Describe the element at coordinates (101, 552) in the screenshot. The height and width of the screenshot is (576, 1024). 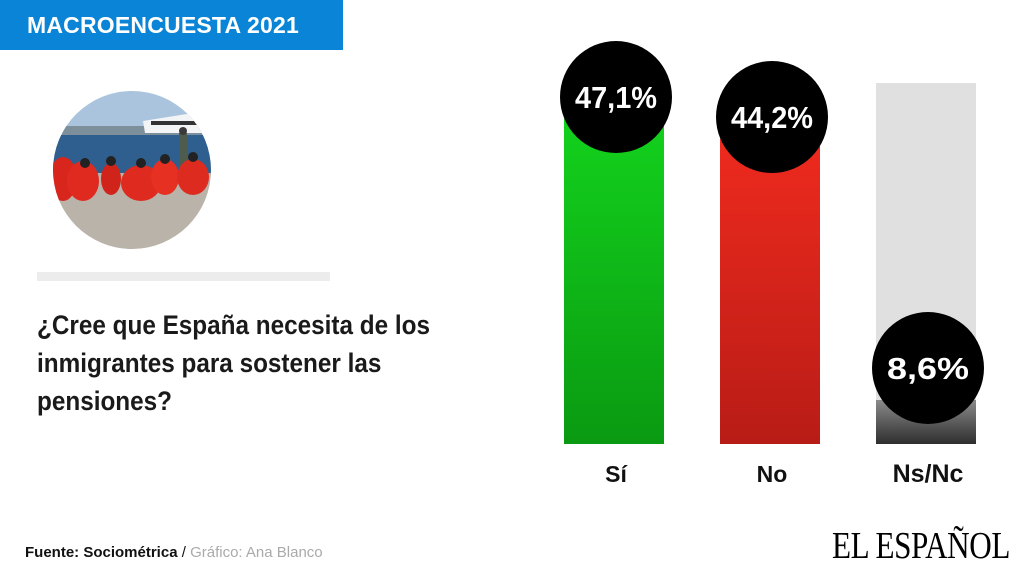
I see `source-label: Fuente: Sociométrica` at that location.